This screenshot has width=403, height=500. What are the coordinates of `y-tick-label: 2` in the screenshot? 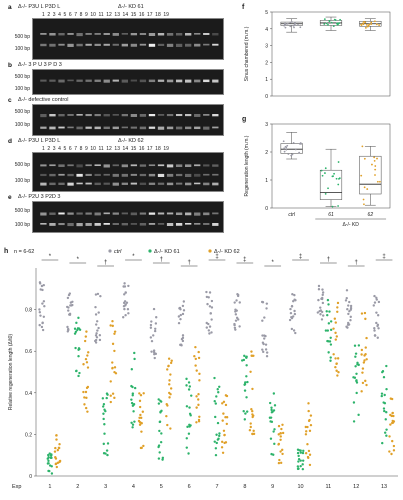 It's located at (266, 153).